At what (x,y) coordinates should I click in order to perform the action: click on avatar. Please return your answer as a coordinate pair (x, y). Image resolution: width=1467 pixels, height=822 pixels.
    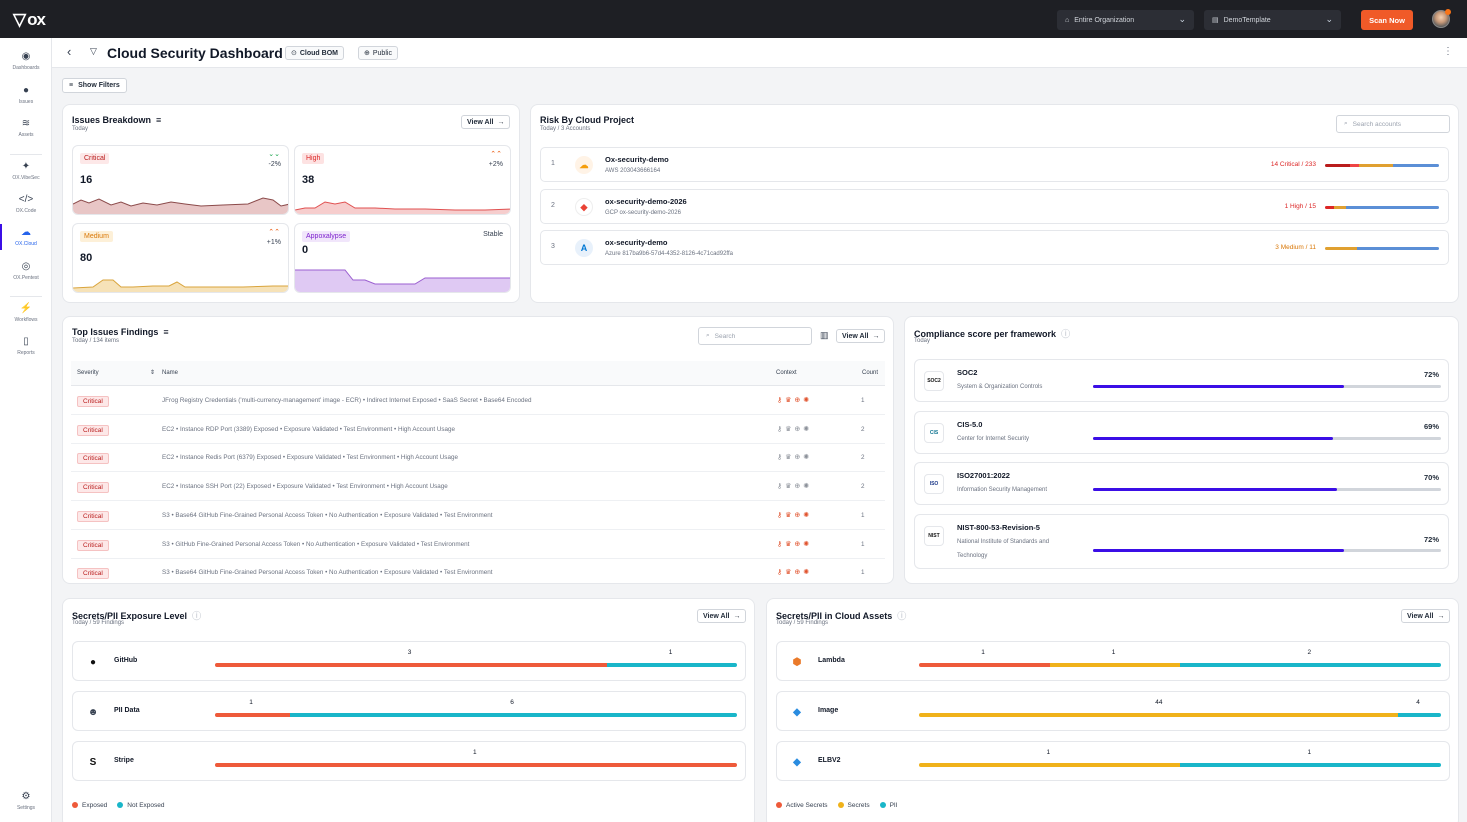
    Looking at the image, I should click on (1441, 18).